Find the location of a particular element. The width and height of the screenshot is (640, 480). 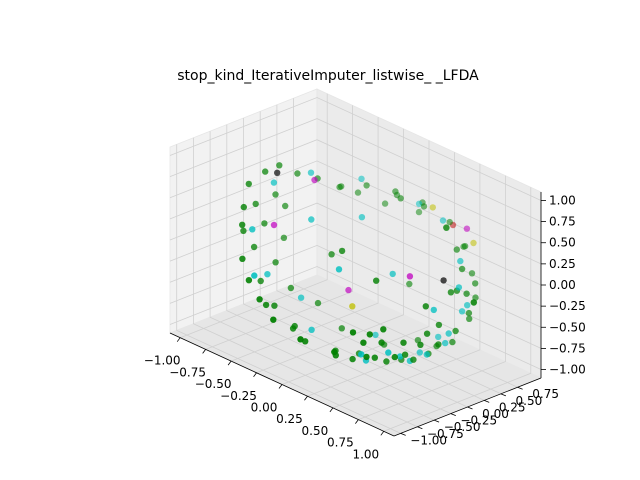

z-tick-label: −0.25 is located at coordinates (567, 306).